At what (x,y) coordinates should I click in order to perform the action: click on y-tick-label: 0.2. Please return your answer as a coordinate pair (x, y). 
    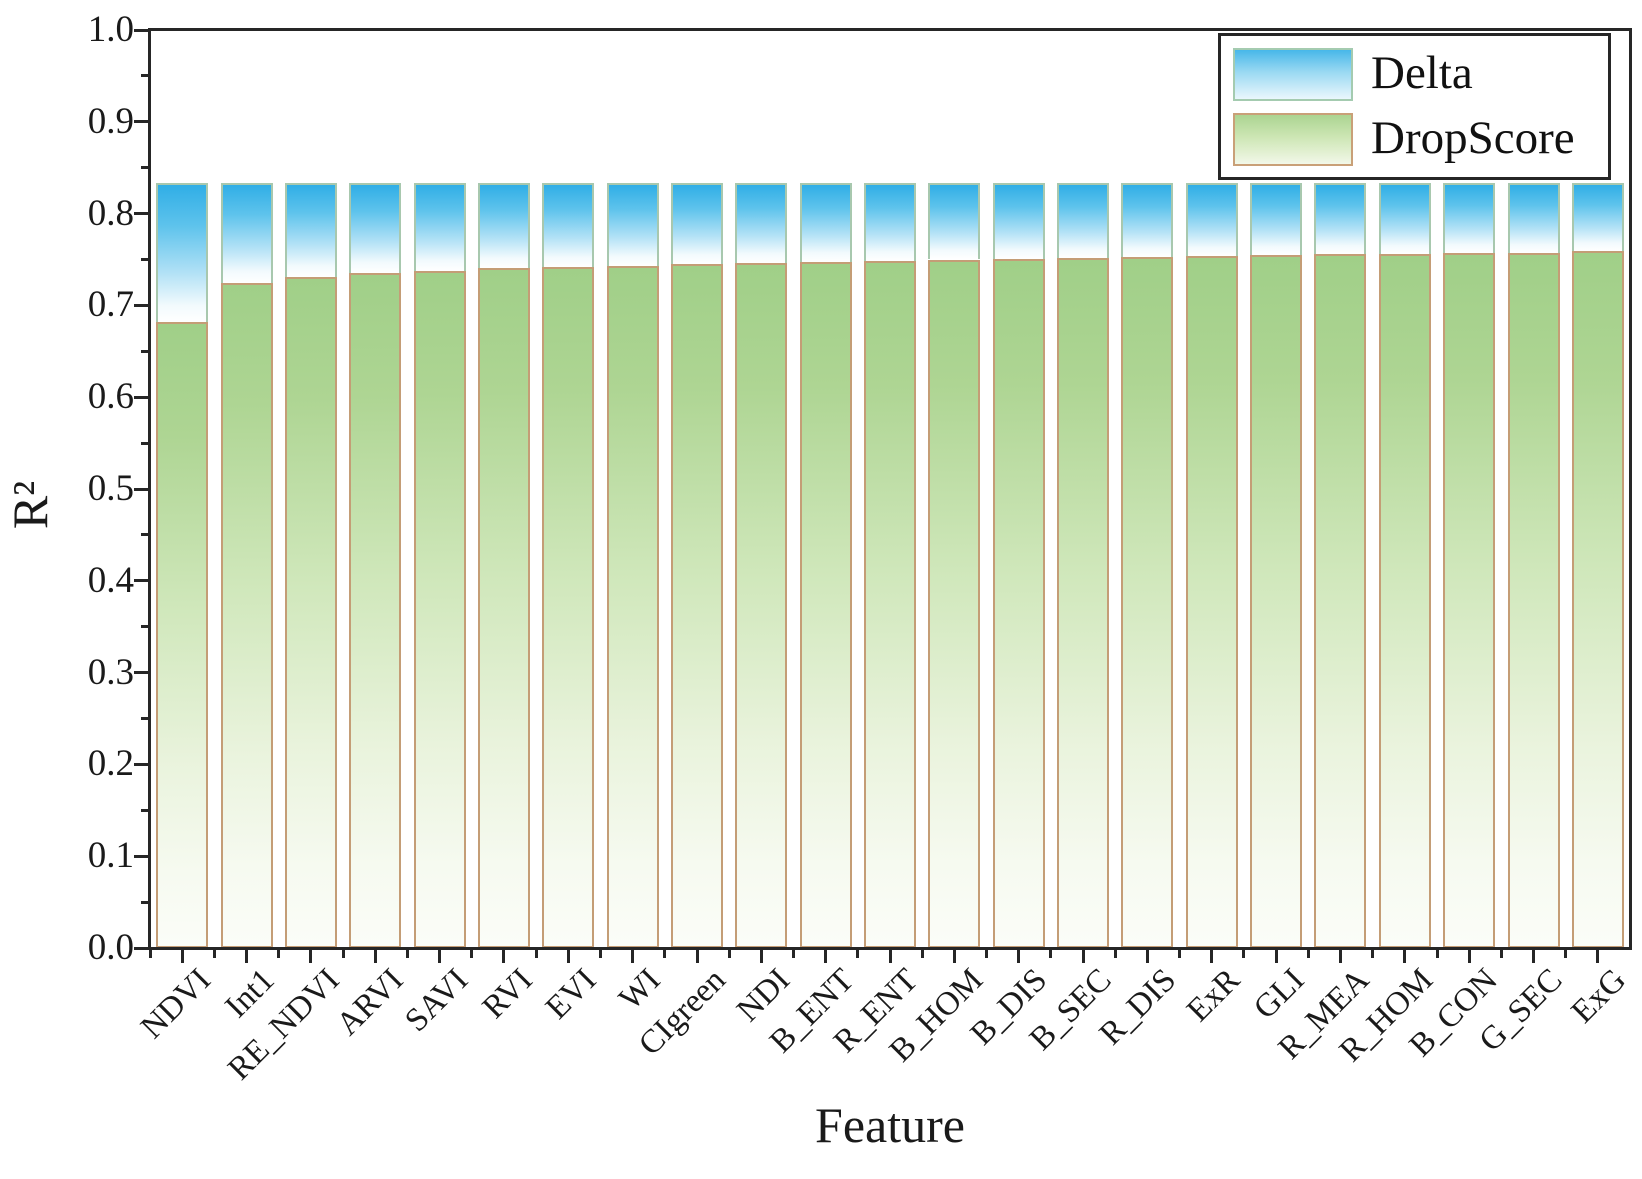
    Looking at the image, I should click on (110, 764).